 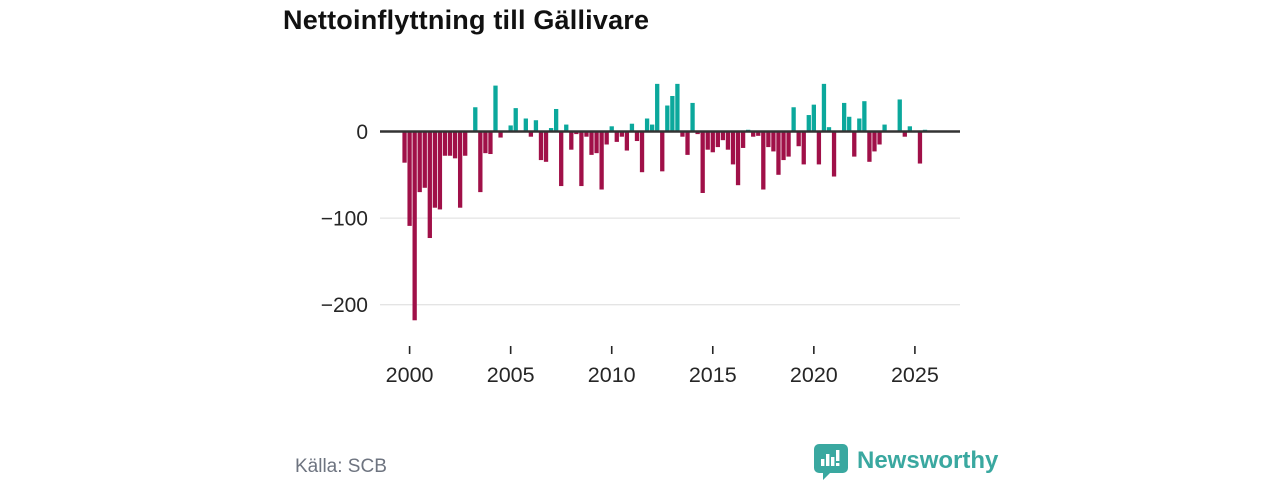 I want to click on x-axis-label: 2010, so click(x=612, y=375).